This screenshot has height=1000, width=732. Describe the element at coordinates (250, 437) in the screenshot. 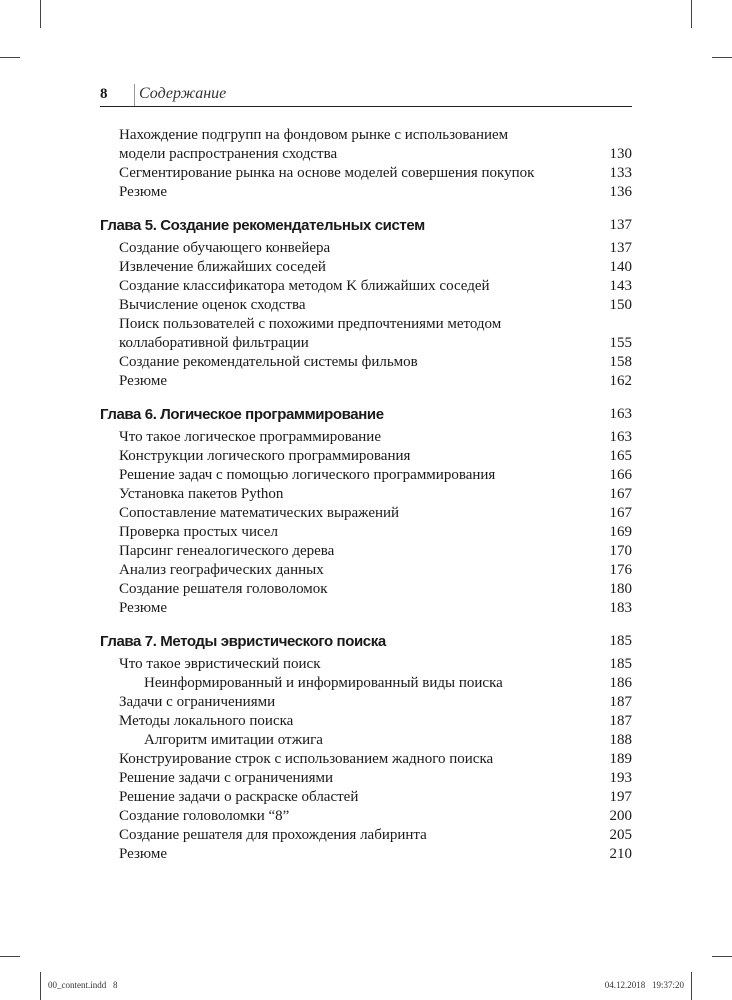

I see `toc-entry-title: Что такое логическое программирование` at that location.